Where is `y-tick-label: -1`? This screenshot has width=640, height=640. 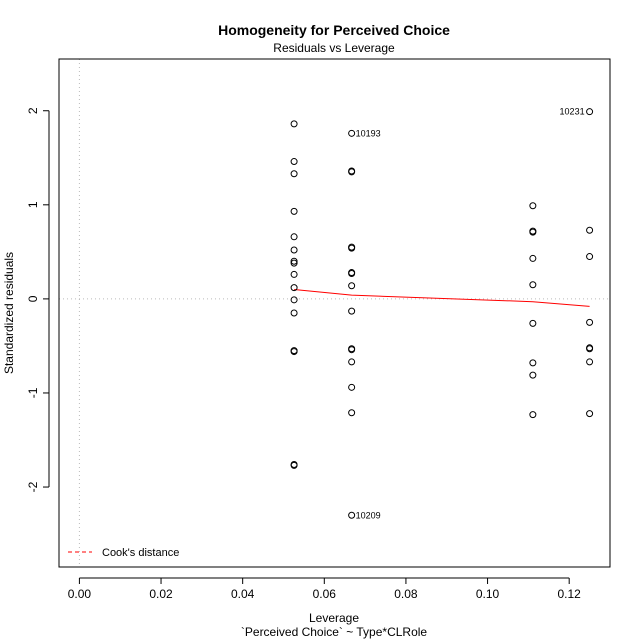
y-tick-label: -1 is located at coordinates (33, 392).